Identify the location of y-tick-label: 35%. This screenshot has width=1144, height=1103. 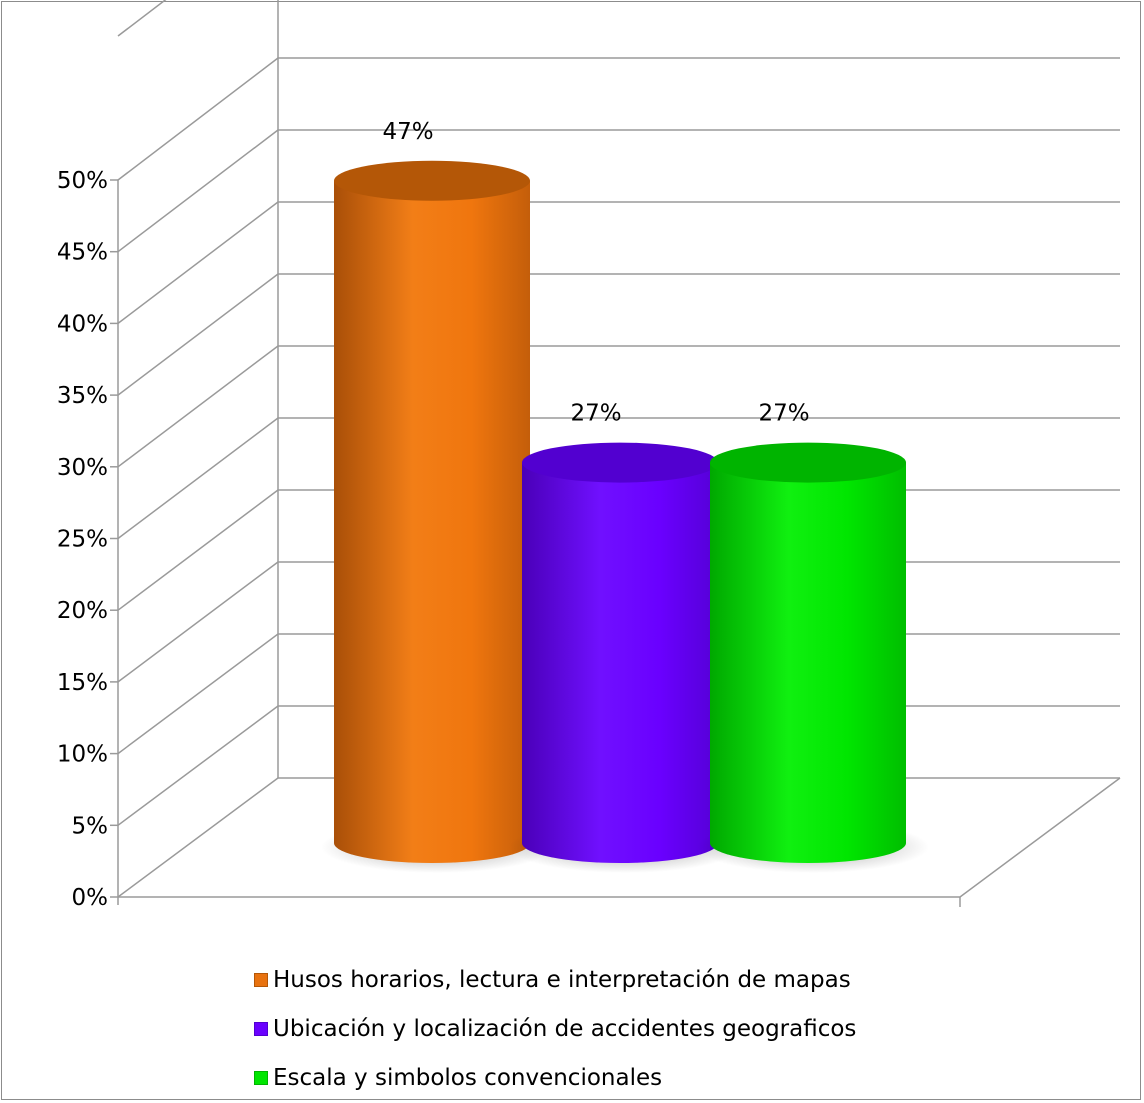
(82, 396).